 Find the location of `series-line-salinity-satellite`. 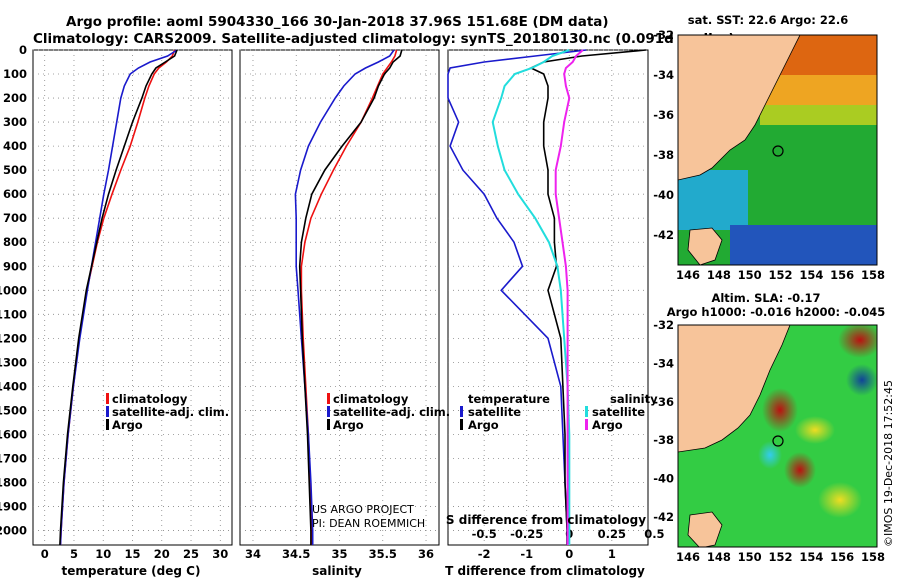

series-line-salinity-satellite is located at coordinates (531, 297).